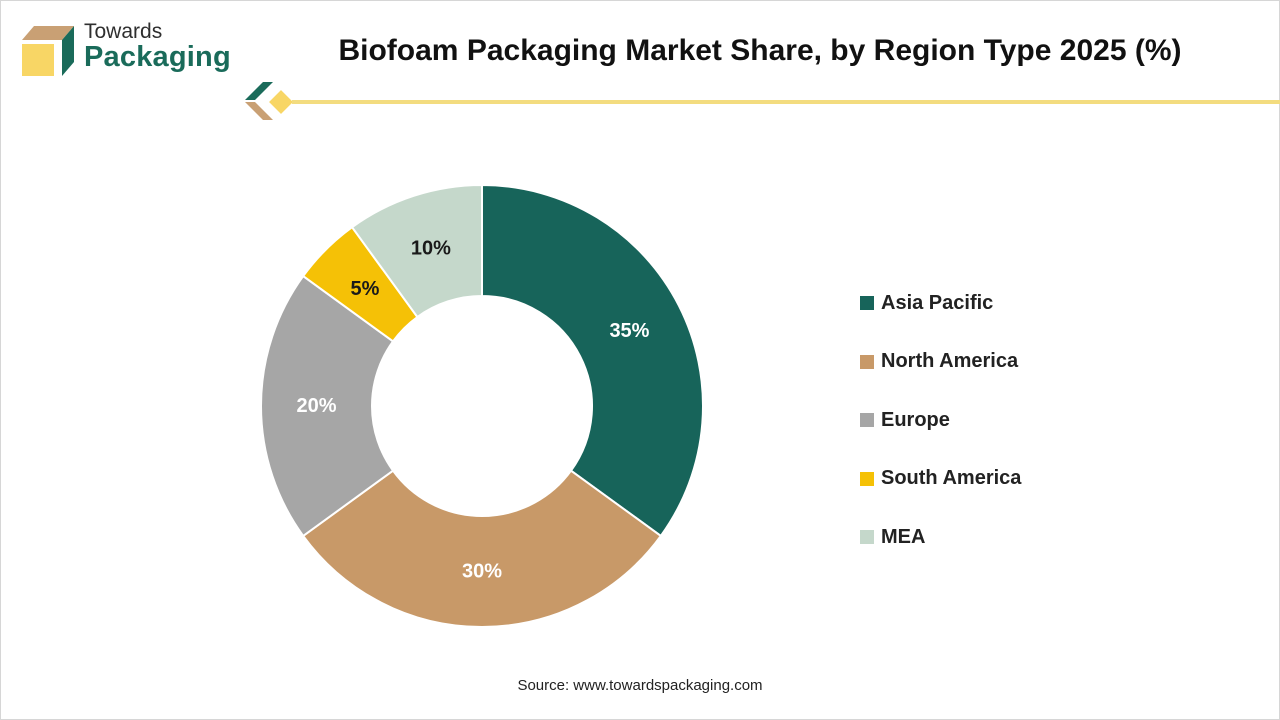 This screenshot has width=1280, height=720. Describe the element at coordinates (640, 685) in the screenshot. I see `source-note: Source: www.towardspackaging.com` at that location.